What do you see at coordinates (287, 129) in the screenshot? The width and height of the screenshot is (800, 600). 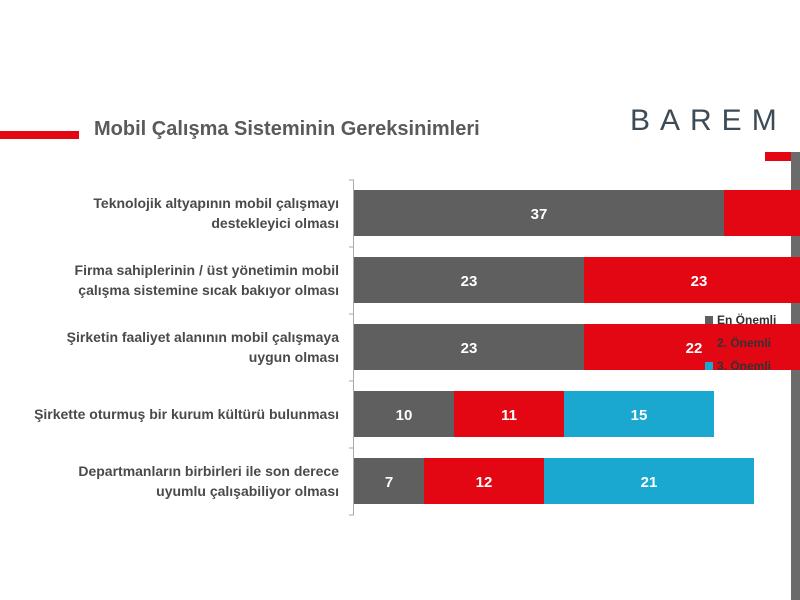 I see `page-title: Mobil Çalışma Sisteminin Gereksinimleri` at bounding box center [287, 129].